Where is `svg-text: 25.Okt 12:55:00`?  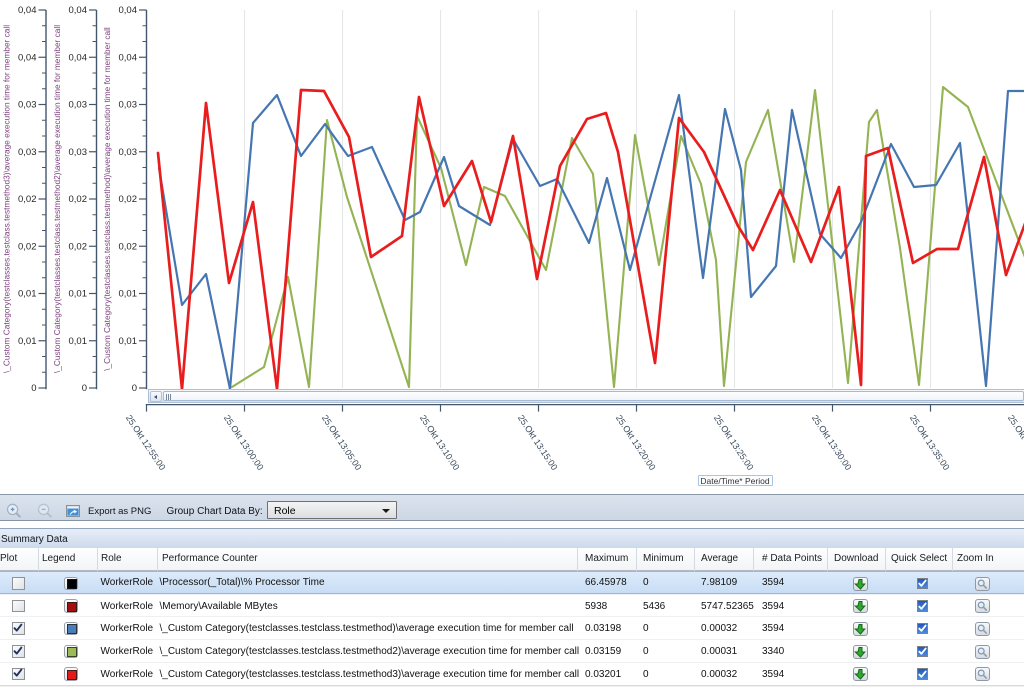 svg-text: 25.Okt 12:55:00 is located at coordinates (146, 442).